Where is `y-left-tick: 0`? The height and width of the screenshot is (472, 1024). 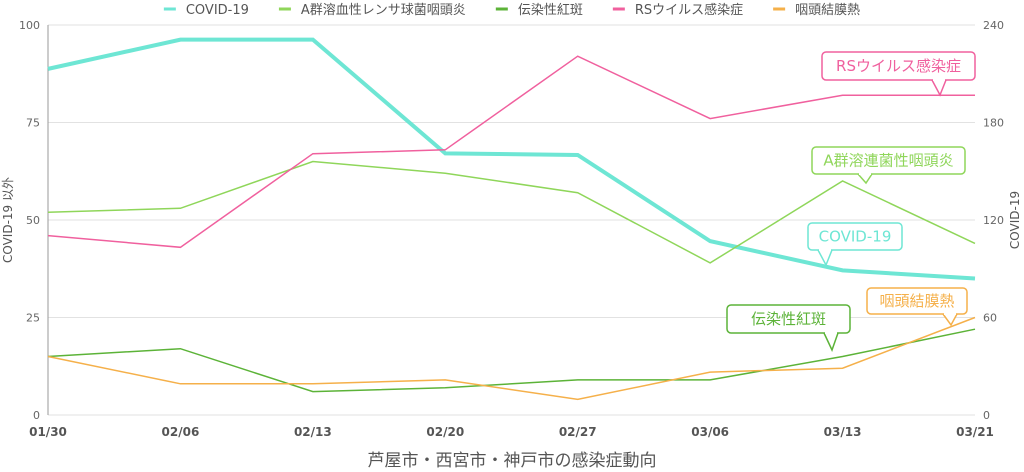 y-left-tick: 0 is located at coordinates (36, 415).